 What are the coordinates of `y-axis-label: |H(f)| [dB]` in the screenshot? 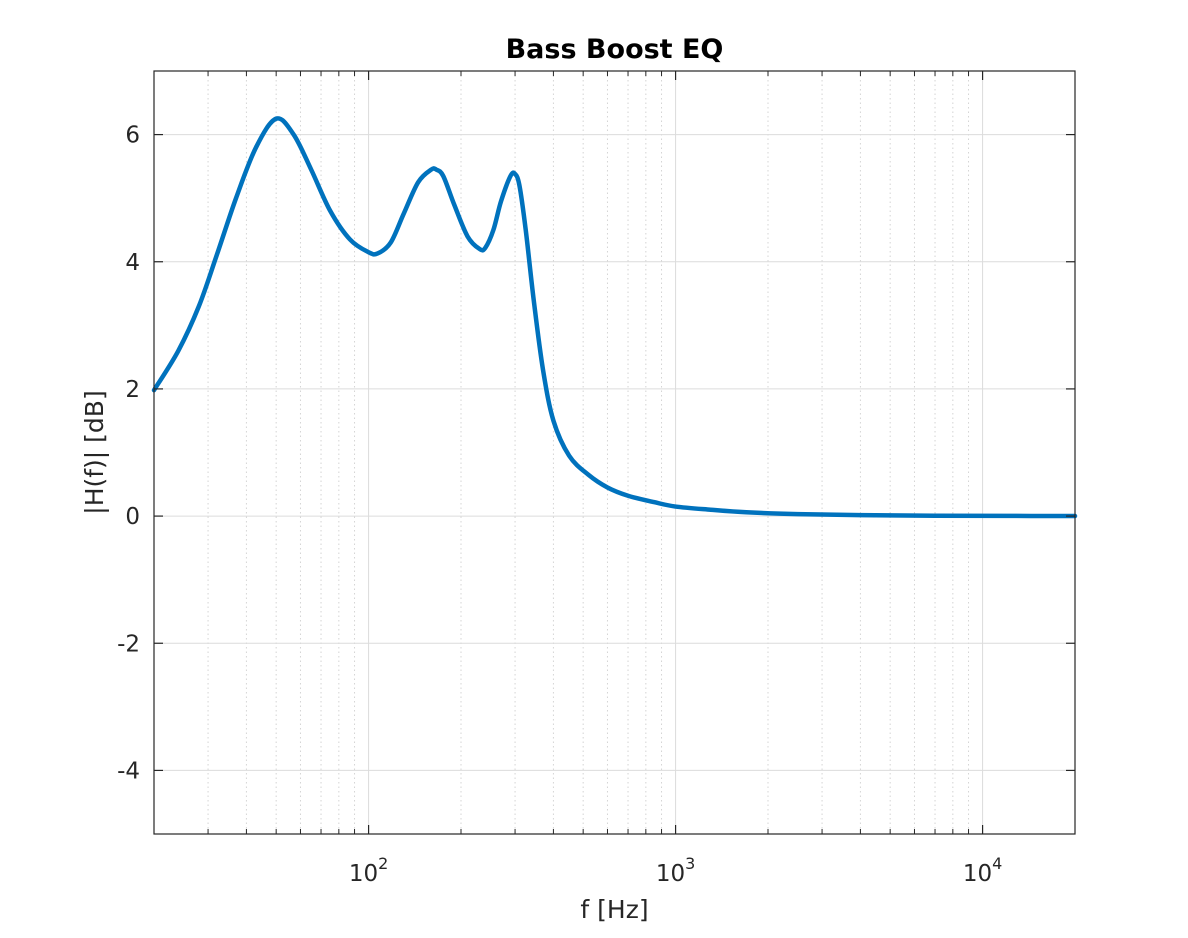 It's located at (94, 452).